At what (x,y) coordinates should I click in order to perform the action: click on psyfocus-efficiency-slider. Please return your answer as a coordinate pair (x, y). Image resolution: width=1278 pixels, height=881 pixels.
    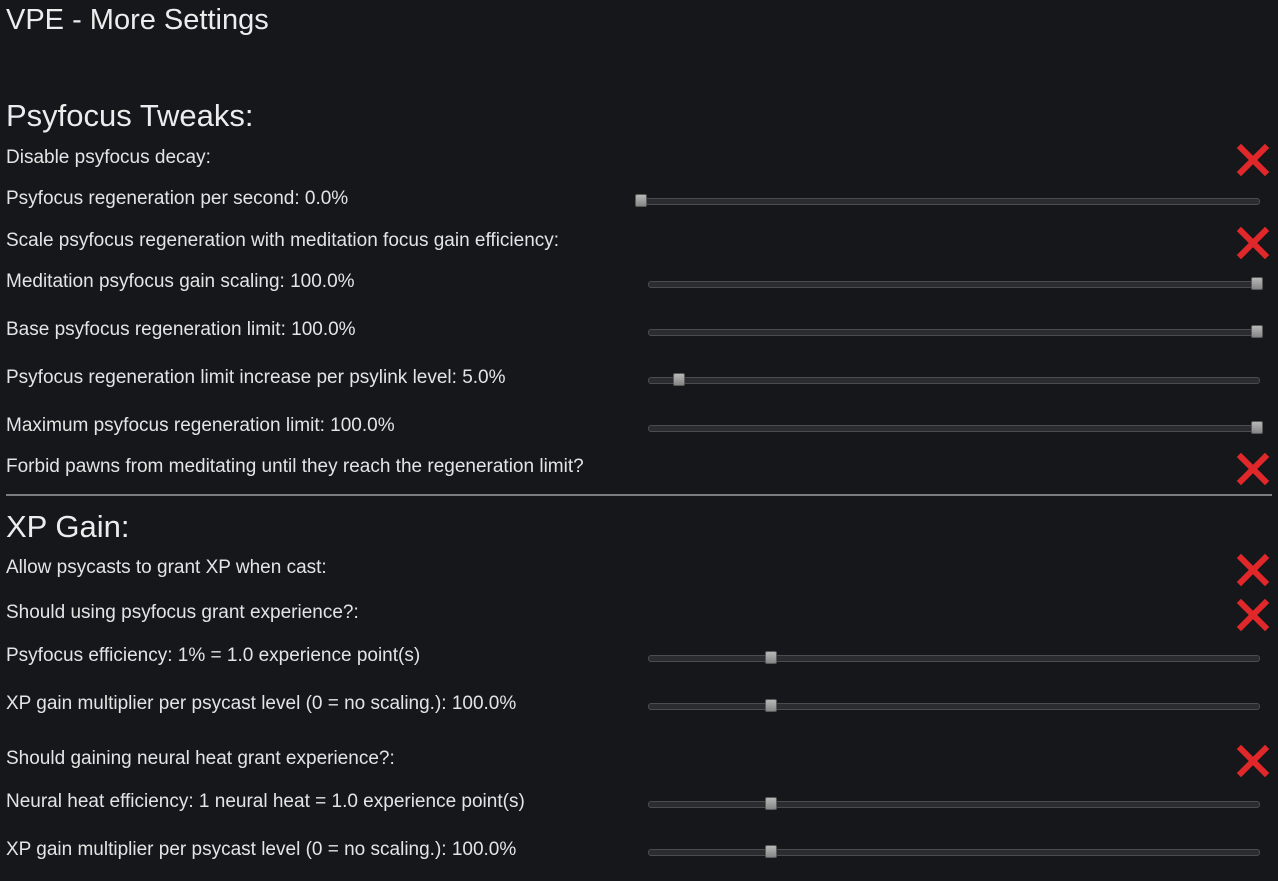
    Looking at the image, I should click on (954, 657).